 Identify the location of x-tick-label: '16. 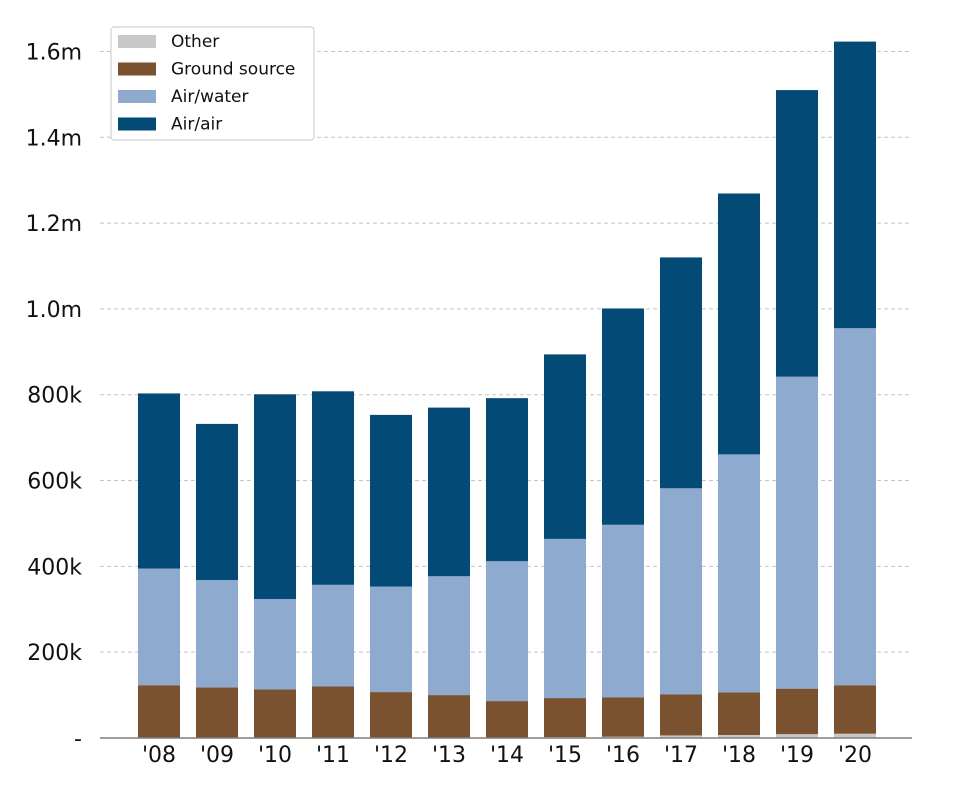
(623, 755).